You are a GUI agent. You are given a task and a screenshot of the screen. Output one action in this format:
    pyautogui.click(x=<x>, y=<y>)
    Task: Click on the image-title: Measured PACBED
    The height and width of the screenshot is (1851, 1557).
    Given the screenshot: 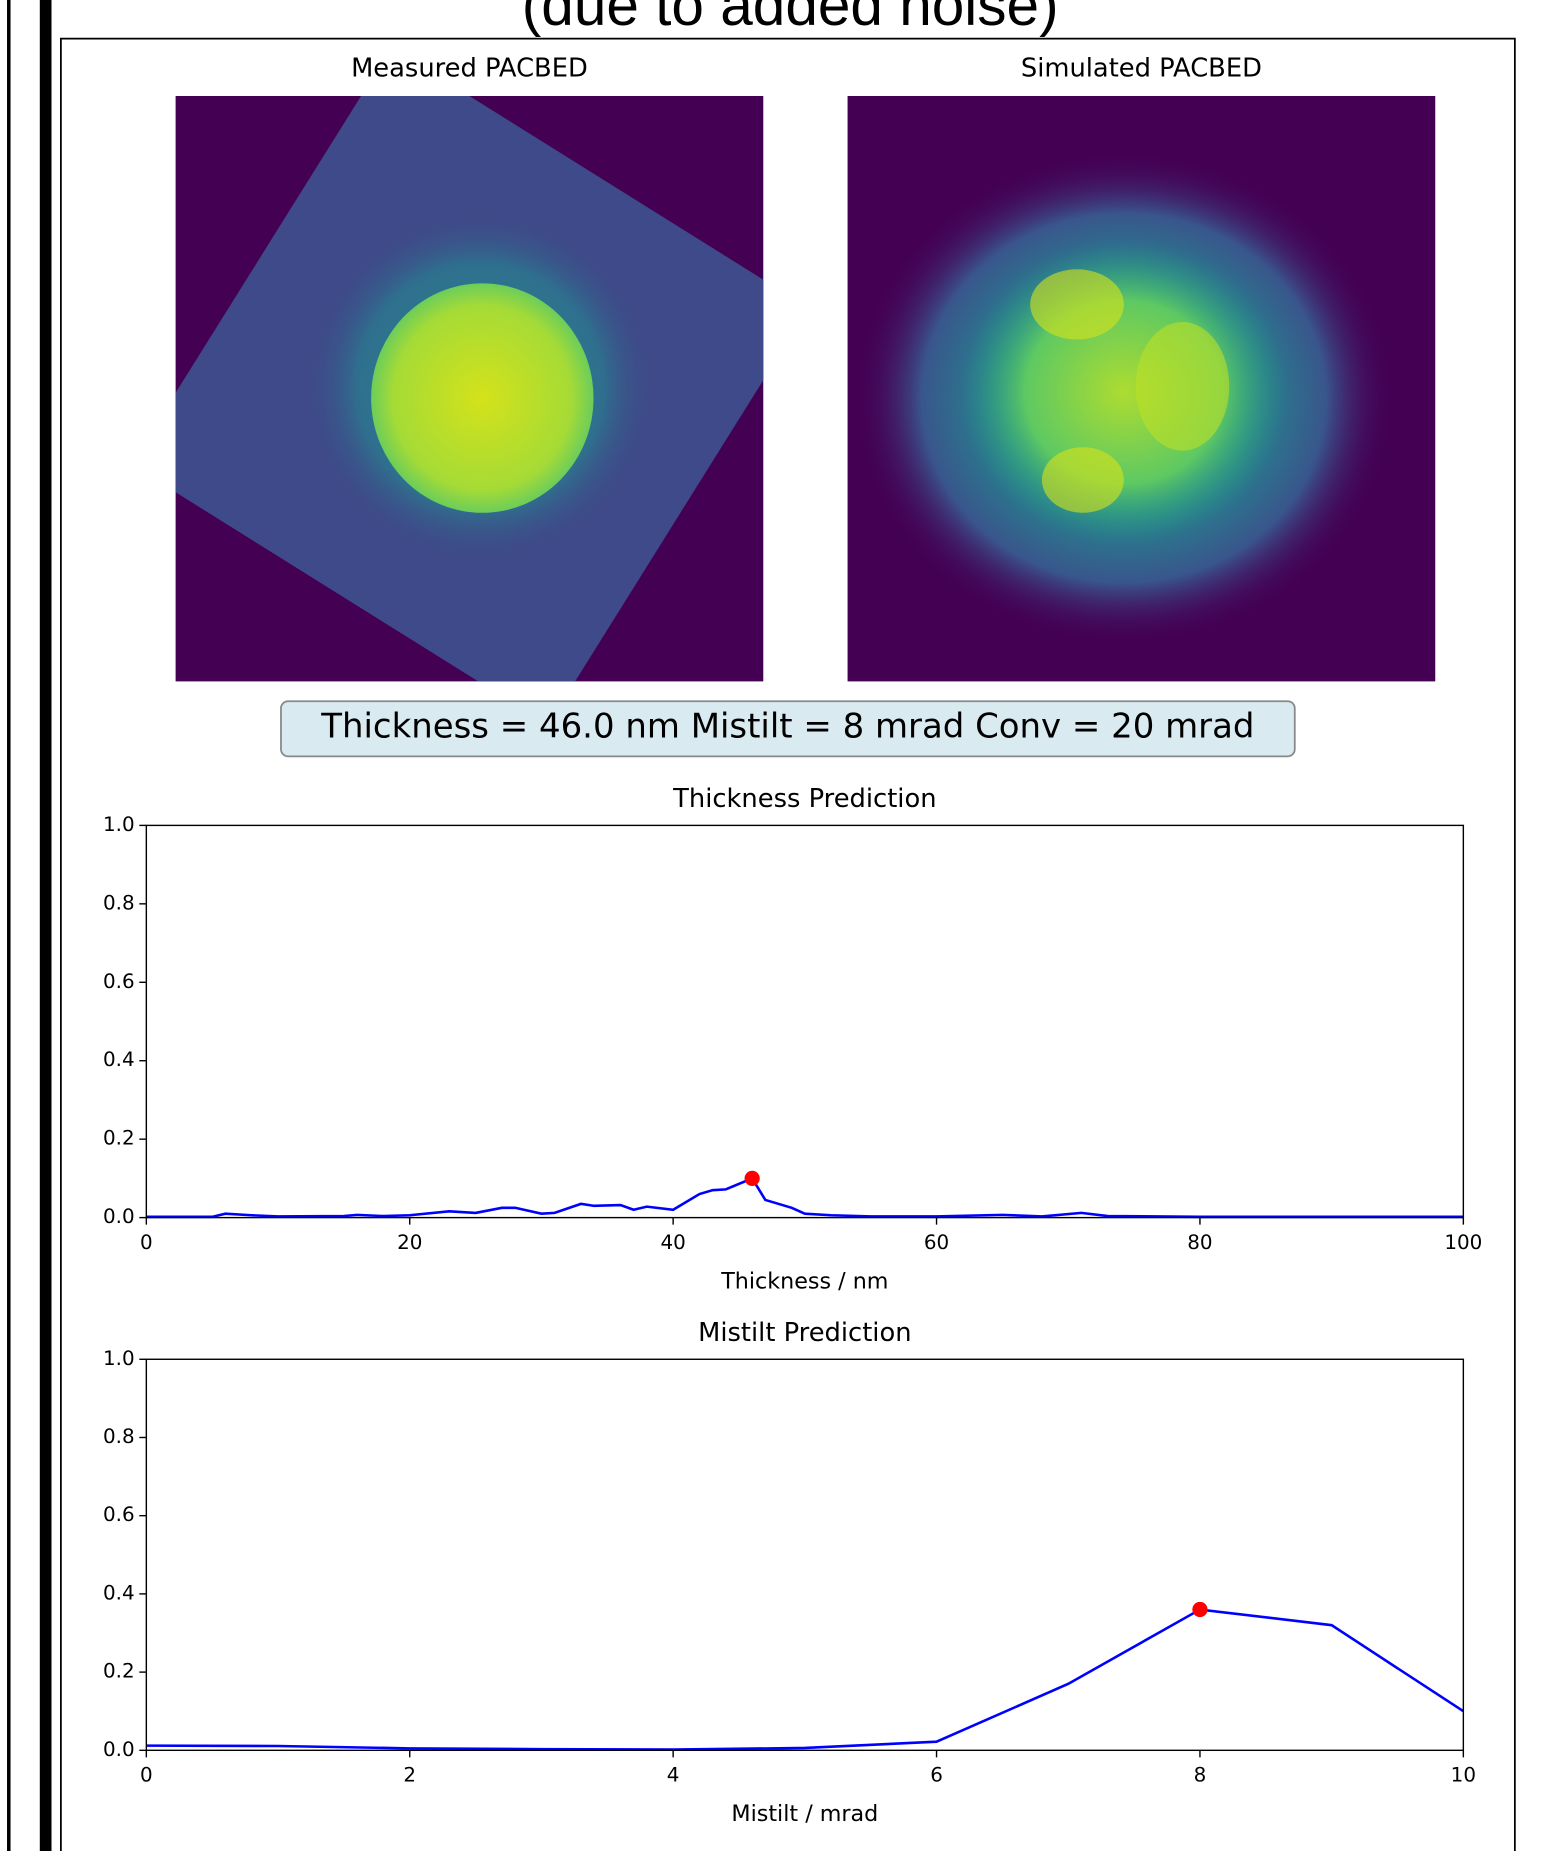 What is the action you would take?
    pyautogui.click(x=469, y=69)
    